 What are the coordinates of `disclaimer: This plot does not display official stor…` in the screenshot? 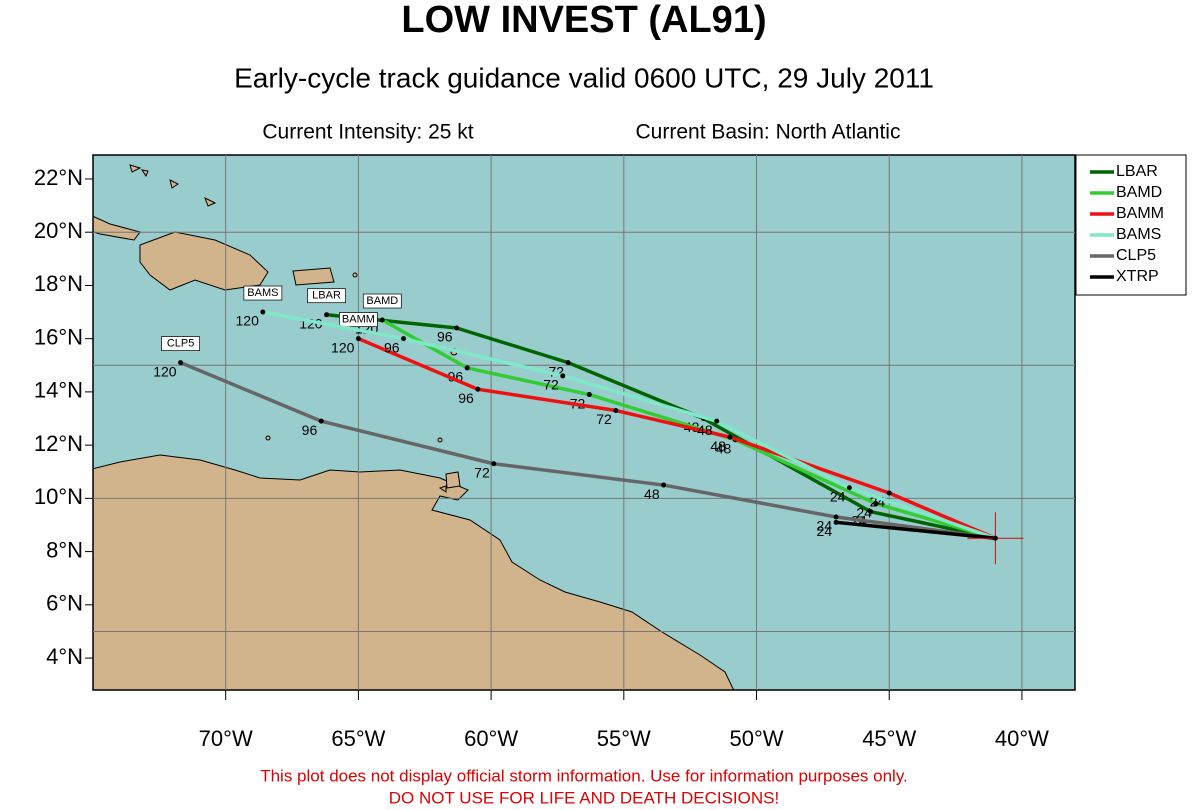 It's located at (584, 775).